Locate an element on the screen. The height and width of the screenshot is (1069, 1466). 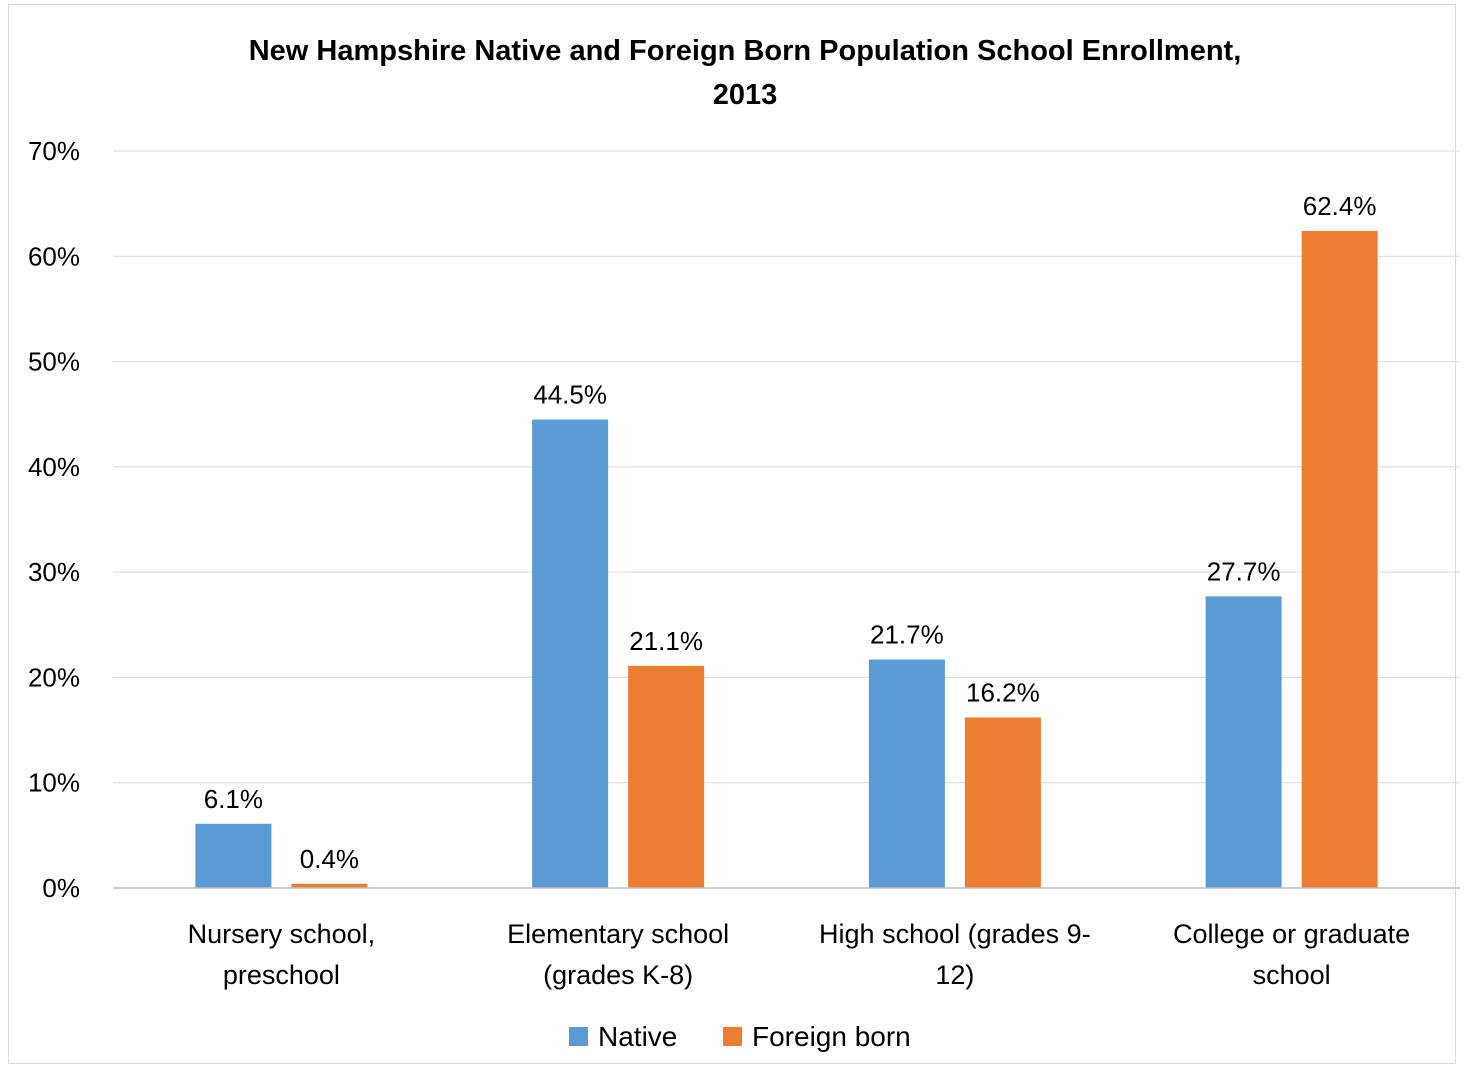
category-label: High school (grades 9- is located at coordinates (955, 934).